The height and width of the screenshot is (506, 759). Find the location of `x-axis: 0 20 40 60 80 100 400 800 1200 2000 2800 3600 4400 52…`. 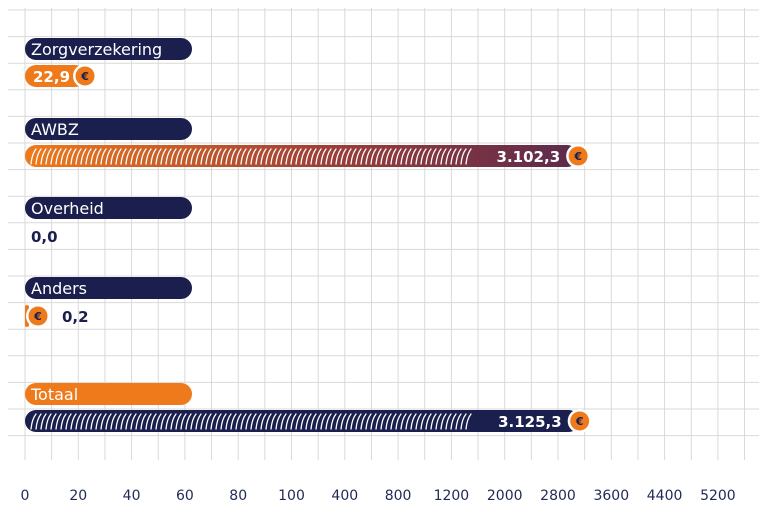

x-axis: 0 20 40 60 80 100 400 800 1200 2000 2800 3600 4400 52… is located at coordinates (378, 496).